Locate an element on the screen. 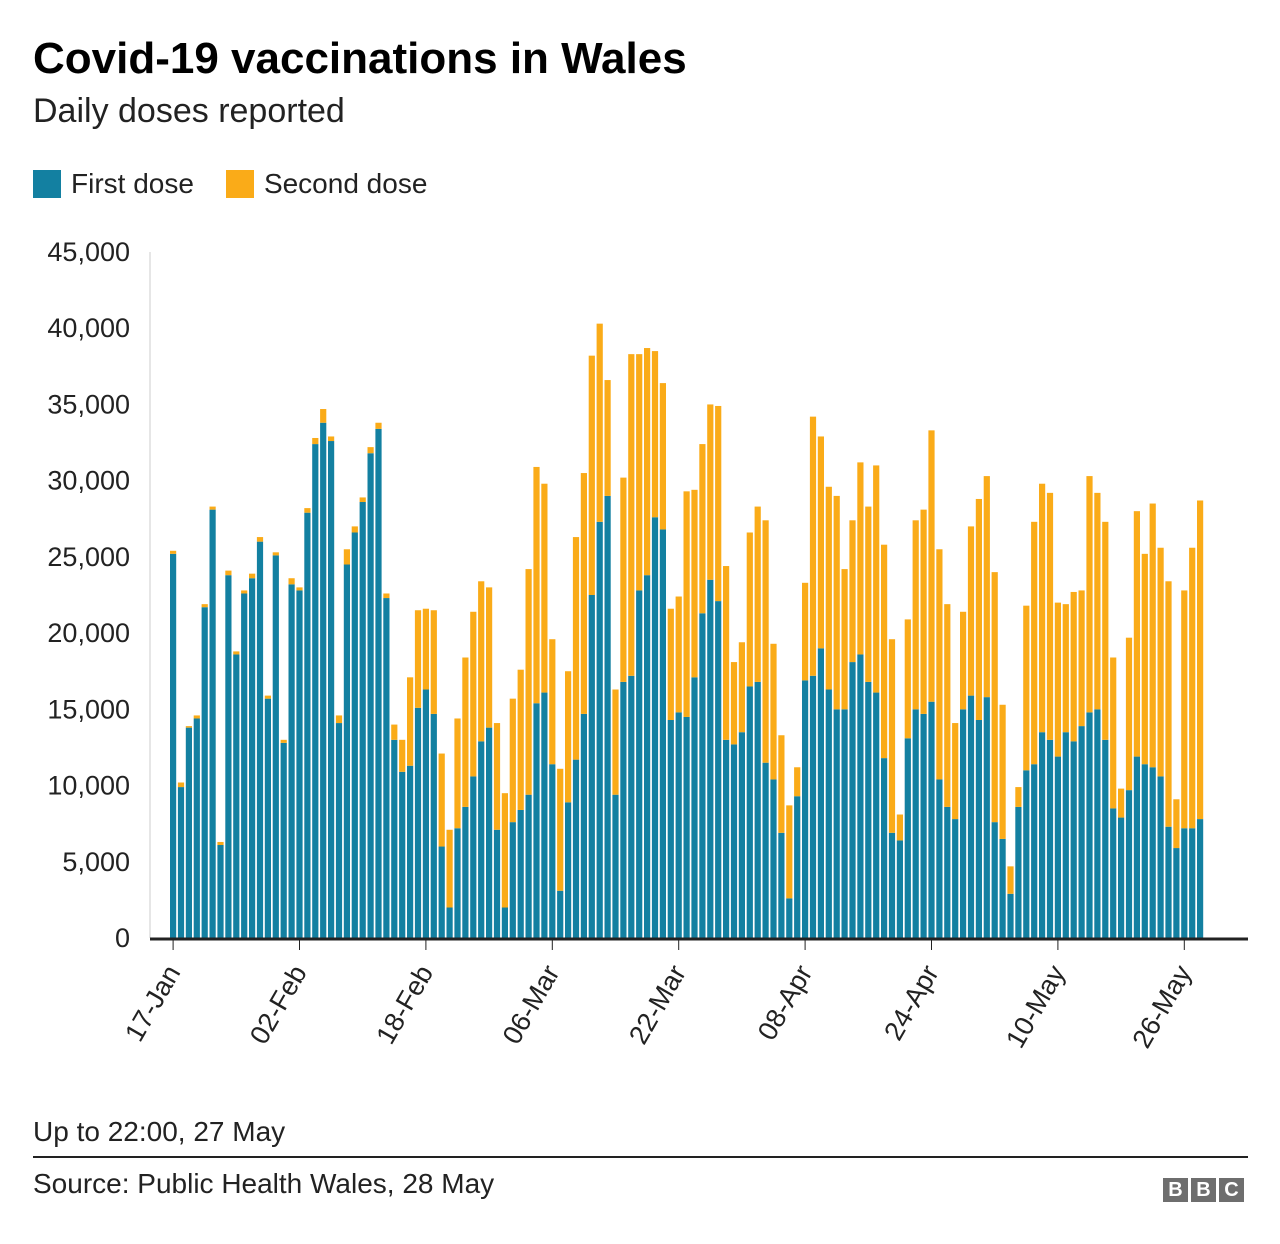 Image resolution: width=1280 pixels, height=1244 pixels. chart-title: Covid-19 vaccinations in Wales is located at coordinates (360, 58).